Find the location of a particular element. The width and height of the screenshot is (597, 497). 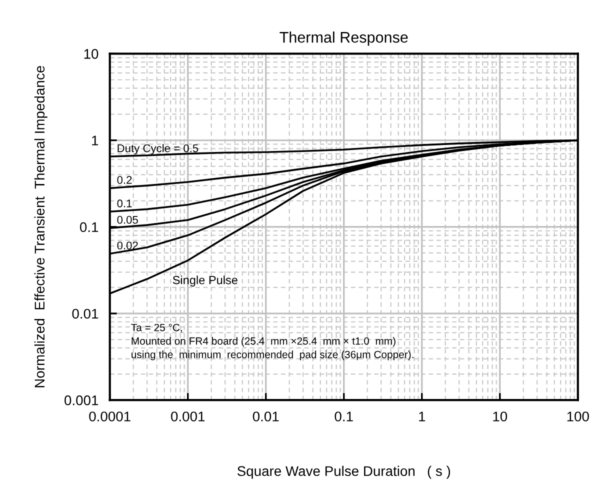

chart-title: Thermal Response is located at coordinates (344, 38).